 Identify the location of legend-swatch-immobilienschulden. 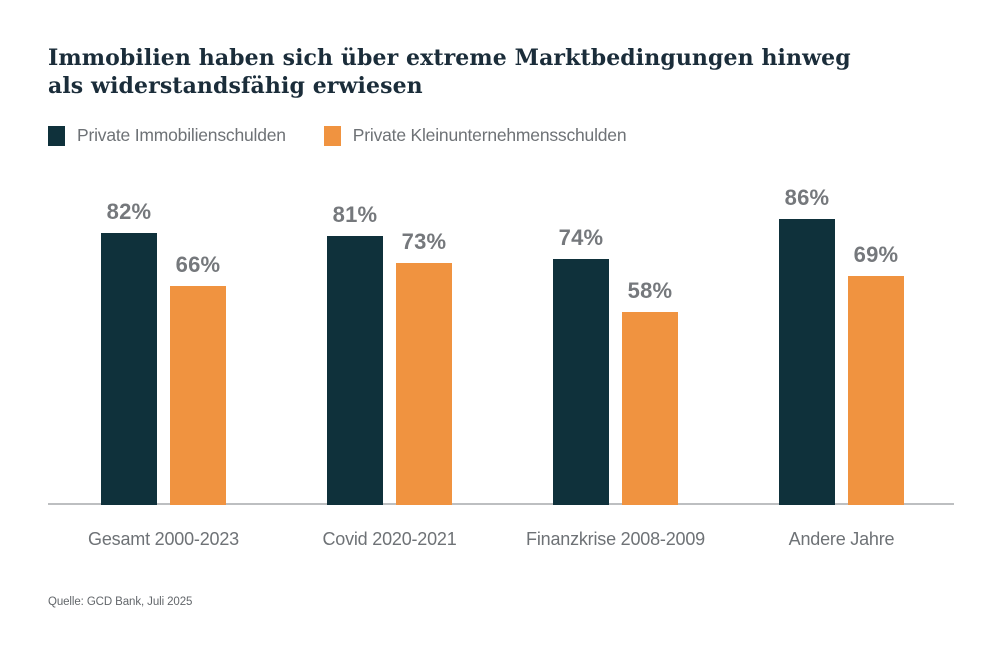
(56, 135).